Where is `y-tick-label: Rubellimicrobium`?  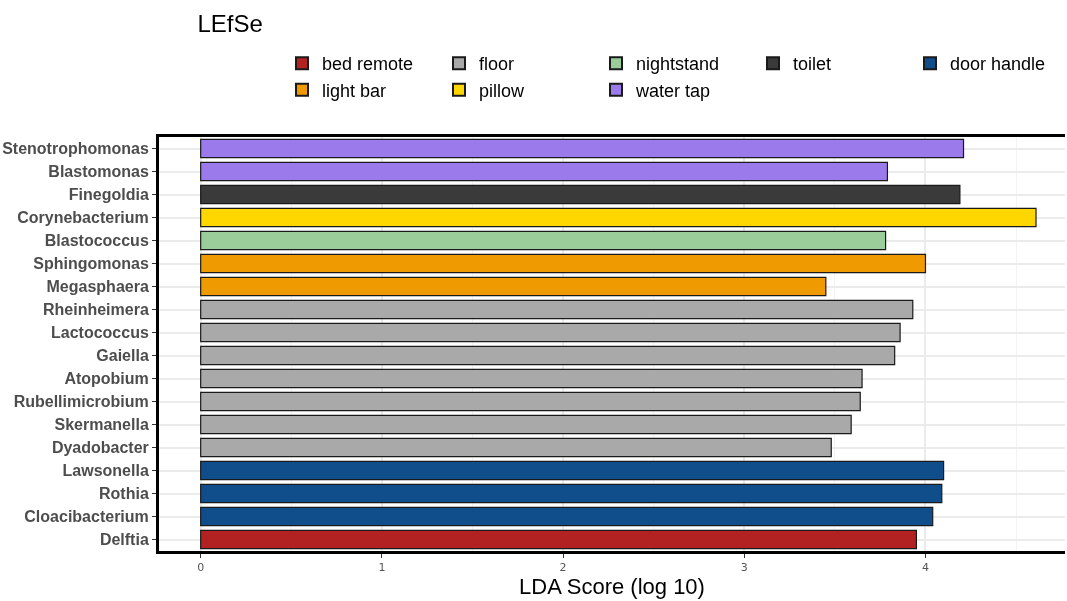
y-tick-label: Rubellimicrobium is located at coordinates (81, 402).